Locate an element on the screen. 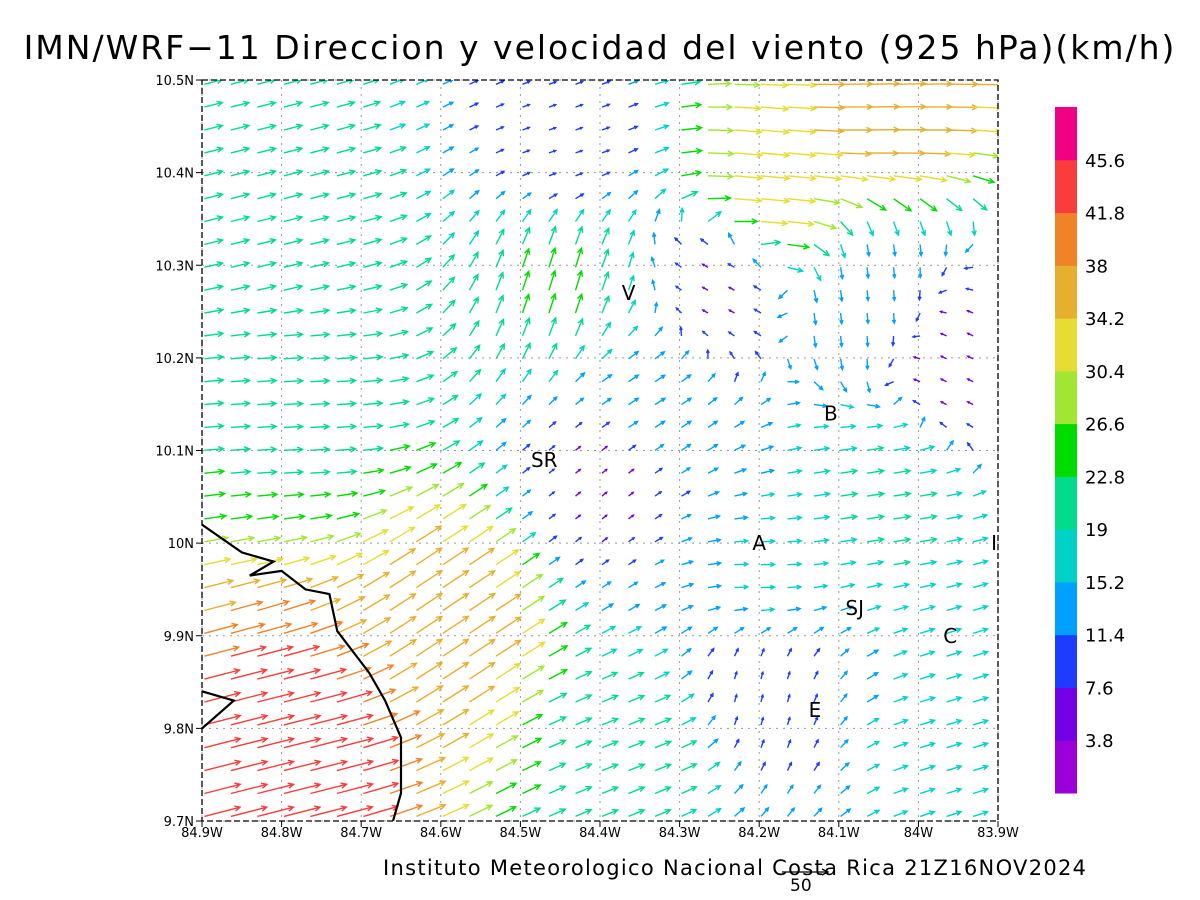 This screenshot has height=900, width=1200. colorbar-label: 19 is located at coordinates (1096, 530).